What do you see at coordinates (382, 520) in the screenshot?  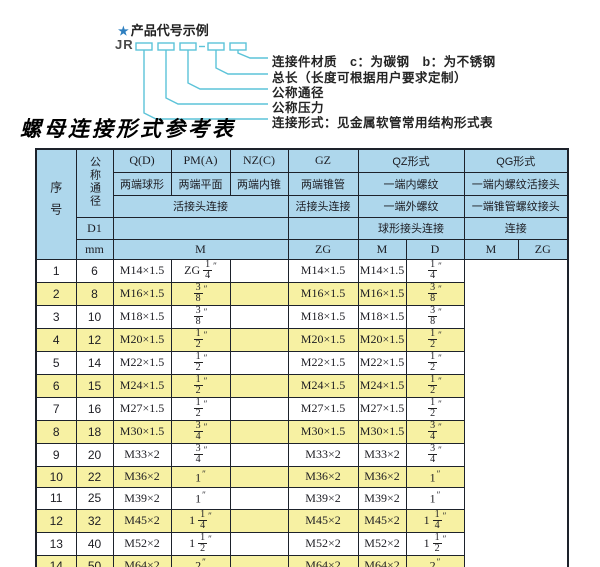 I see `qg-m-cell: M45×2` at bounding box center [382, 520].